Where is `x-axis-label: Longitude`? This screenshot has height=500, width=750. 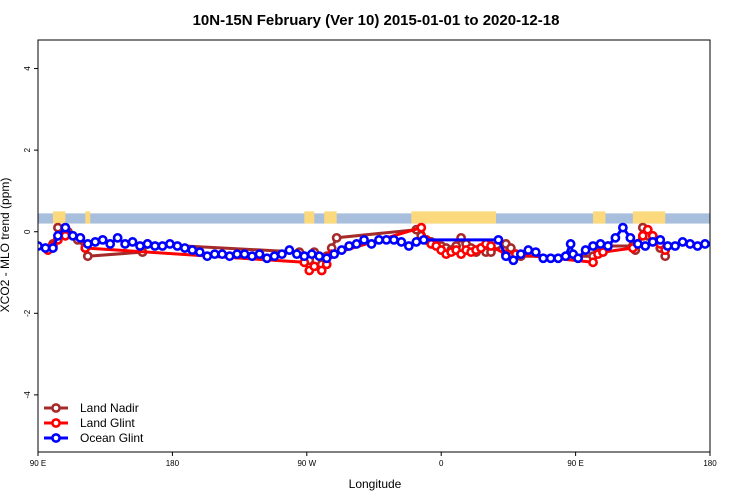 x-axis-label: Longitude is located at coordinates (375, 484).